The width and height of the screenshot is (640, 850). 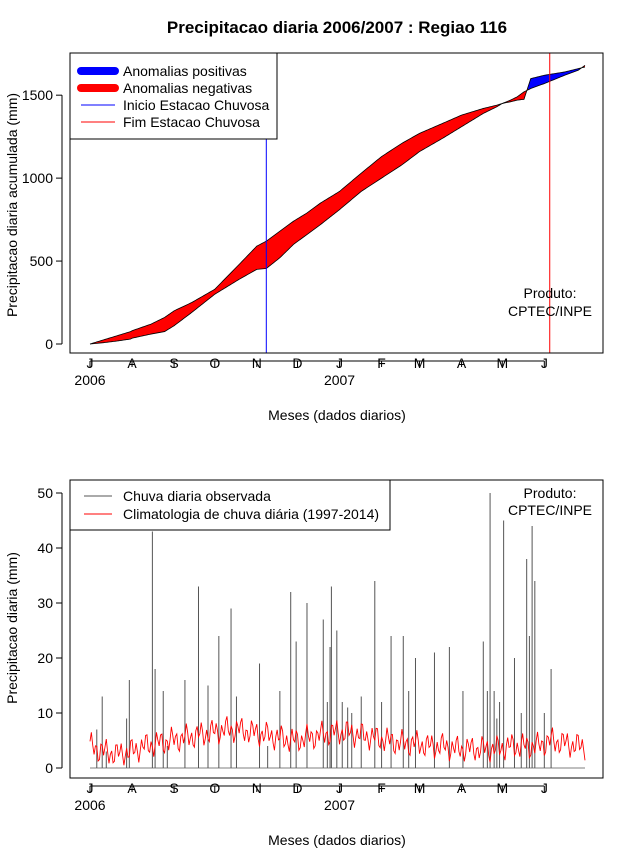 What do you see at coordinates (337, 741) in the screenshot?
I see `climatology-daily-line` at bounding box center [337, 741].